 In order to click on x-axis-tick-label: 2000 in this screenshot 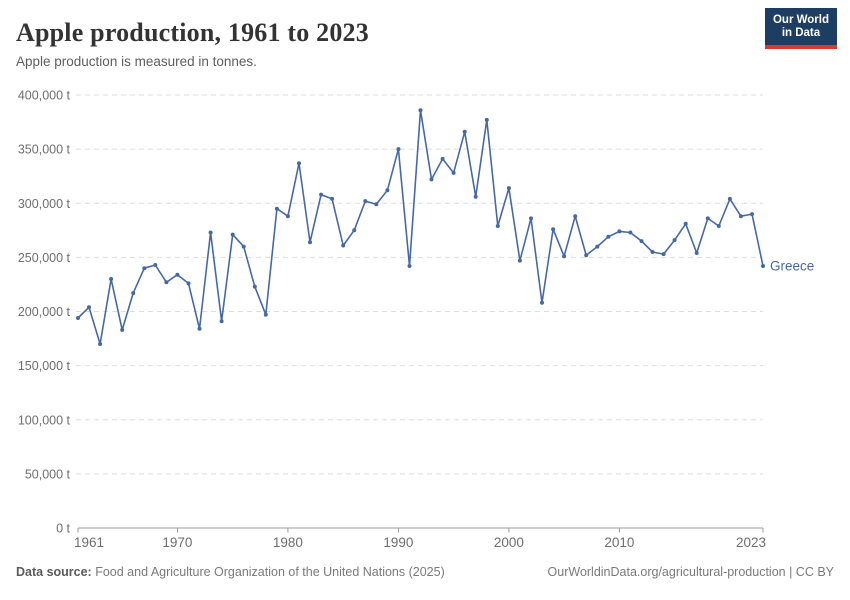, I will do `click(509, 542)`.